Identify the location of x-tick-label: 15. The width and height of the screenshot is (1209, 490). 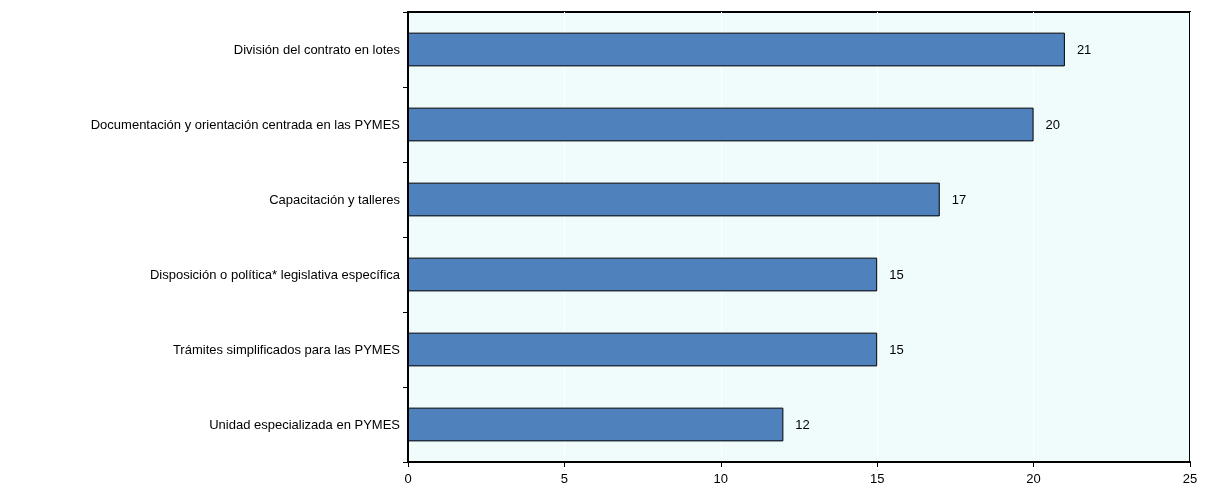
(877, 478).